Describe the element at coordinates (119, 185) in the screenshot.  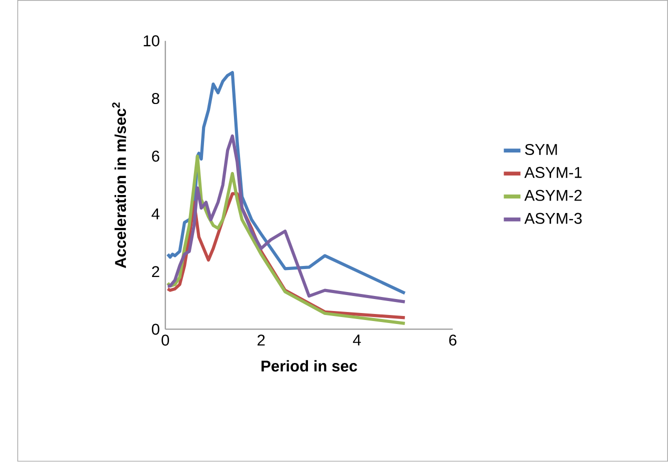
I see `y-axis-title: Acceleration in m/sec$^{2}$` at that location.